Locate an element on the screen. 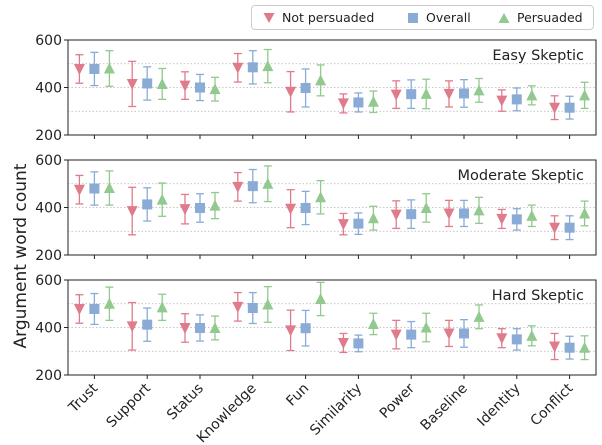 Image resolution: width=602 pixels, height=445 pixels. legend-label-not-persuaded: Not persuaded is located at coordinates (328, 17).